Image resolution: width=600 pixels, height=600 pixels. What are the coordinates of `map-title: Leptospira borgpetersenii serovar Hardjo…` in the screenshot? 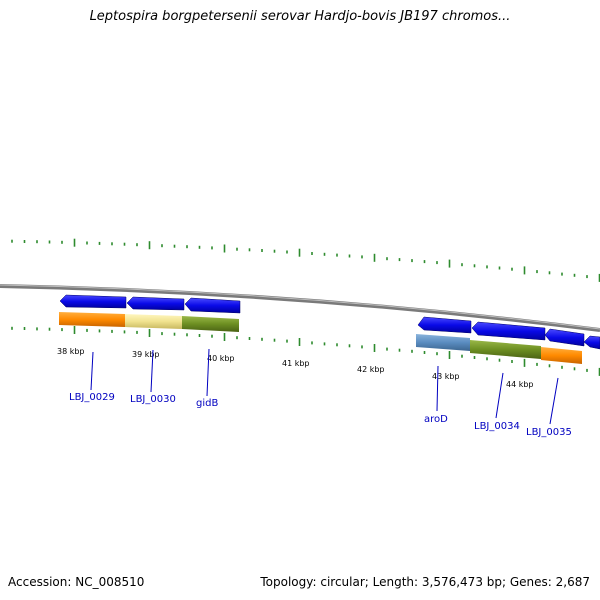 It's located at (300, 16).